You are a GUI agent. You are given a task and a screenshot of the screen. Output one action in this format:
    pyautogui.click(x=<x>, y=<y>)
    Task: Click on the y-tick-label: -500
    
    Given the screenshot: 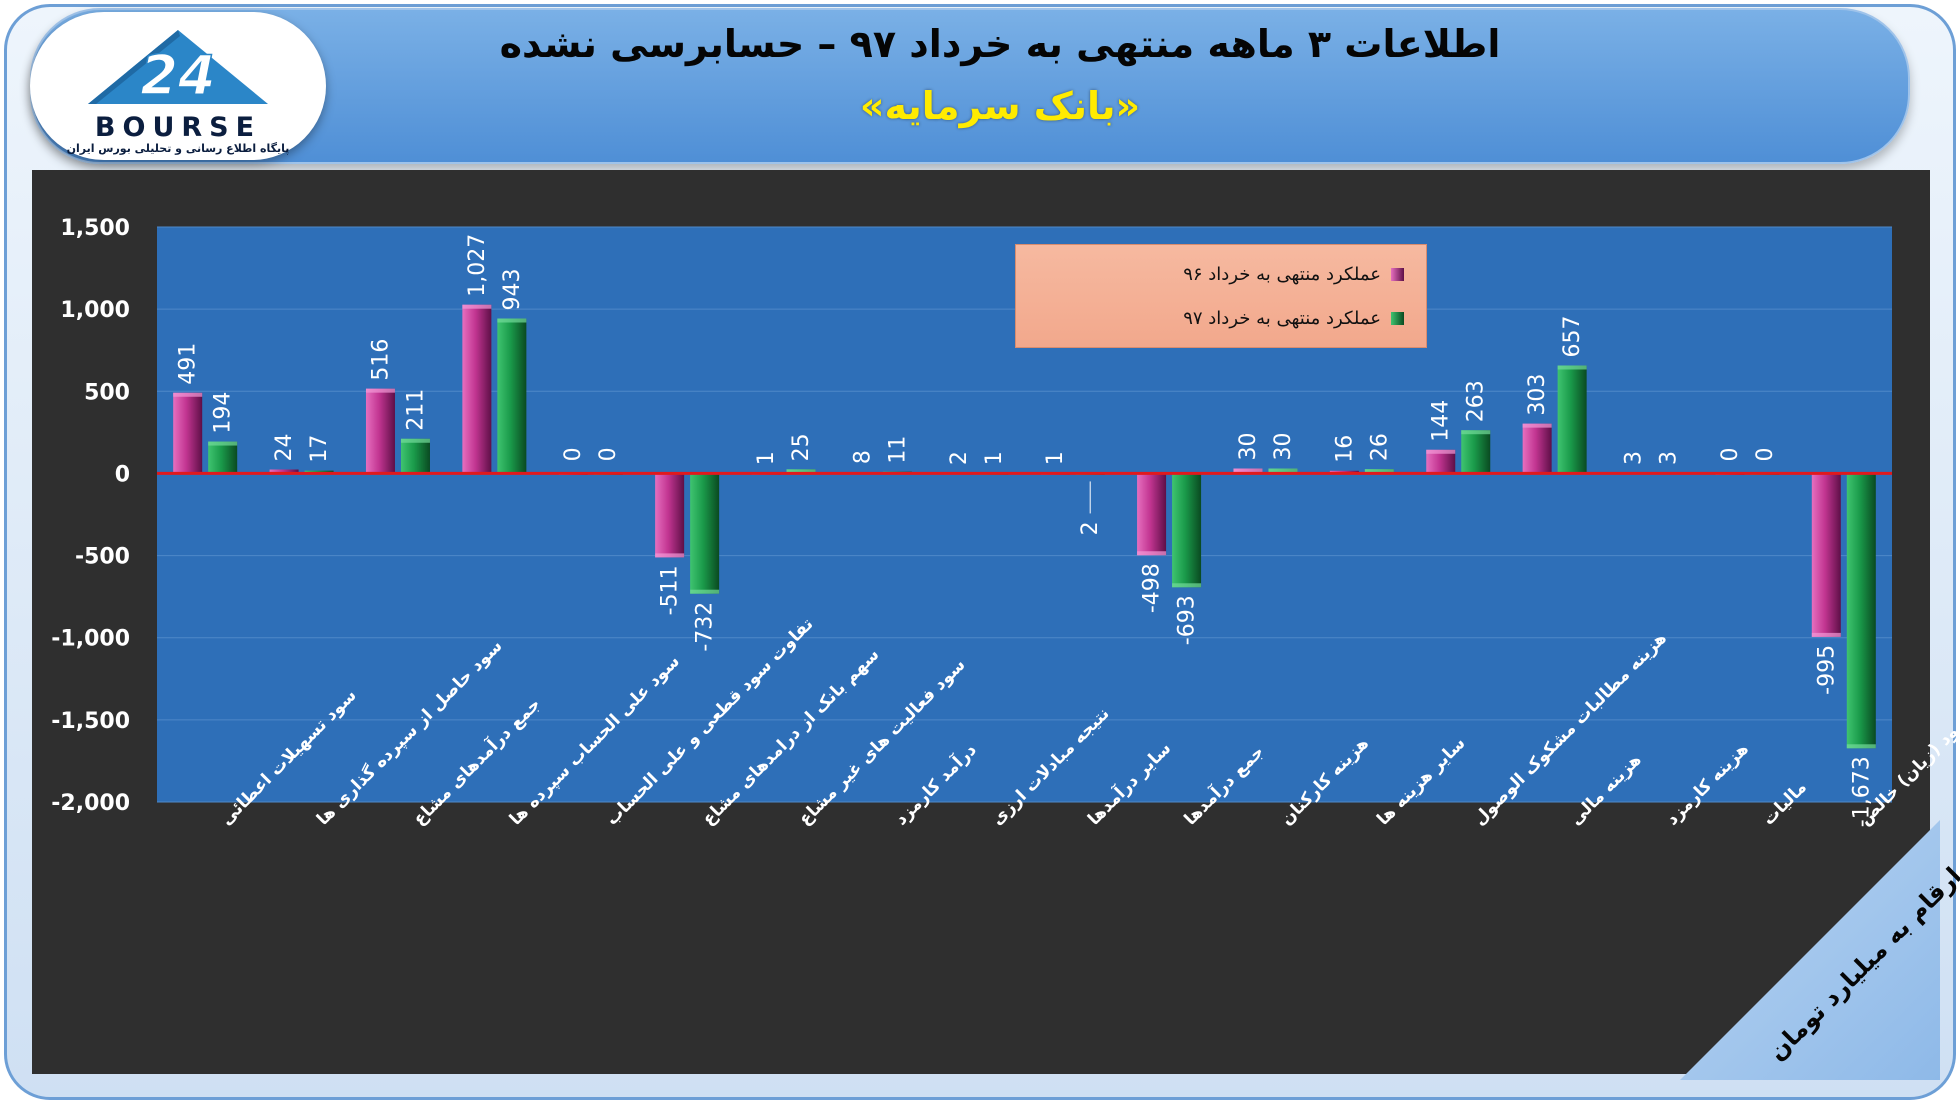 What is the action you would take?
    pyautogui.click(x=102, y=557)
    